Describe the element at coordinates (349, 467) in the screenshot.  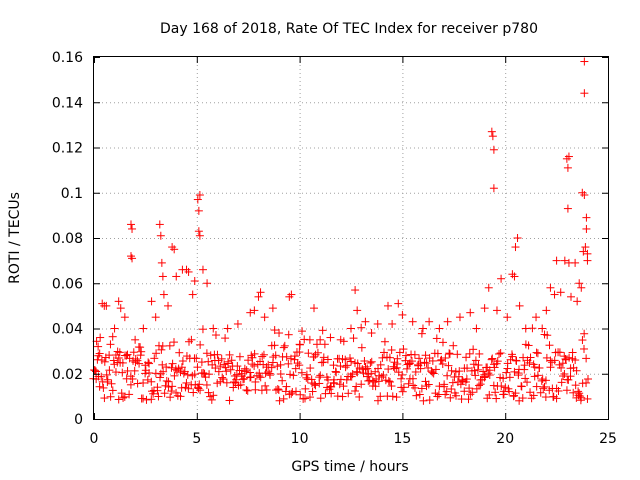
I see `x-axis-title: GPS time / hours` at that location.